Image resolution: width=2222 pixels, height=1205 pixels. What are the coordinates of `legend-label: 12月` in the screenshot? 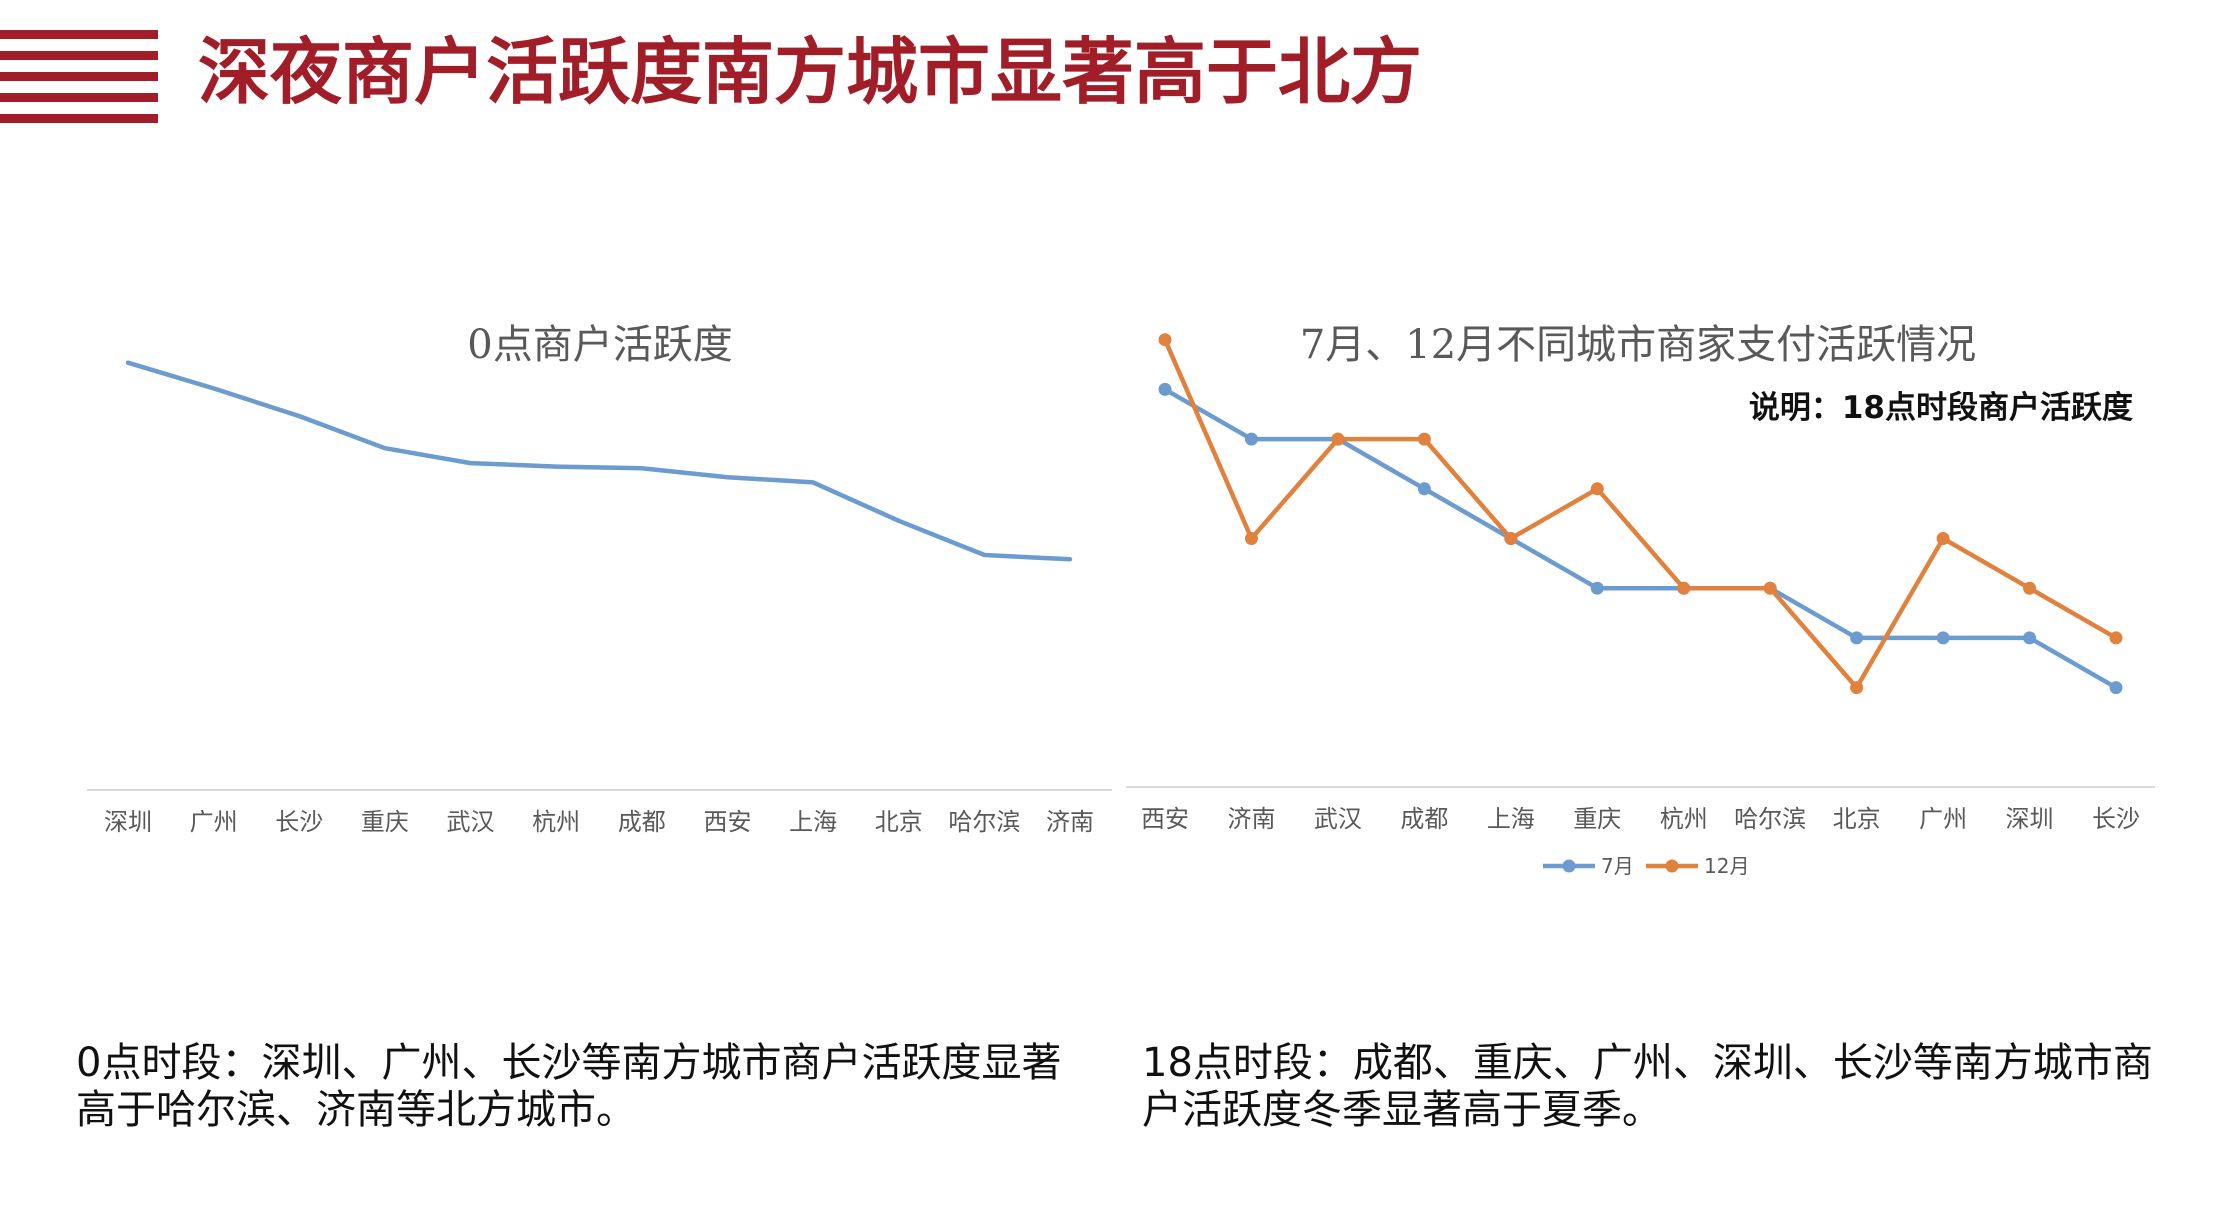 It's located at (1726, 866).